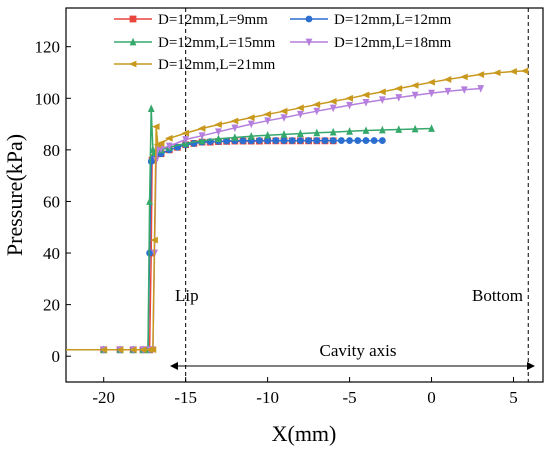 This screenshot has height=451, width=550. I want to click on legend-item: D=12mm,L=18mm, so click(371, 43).